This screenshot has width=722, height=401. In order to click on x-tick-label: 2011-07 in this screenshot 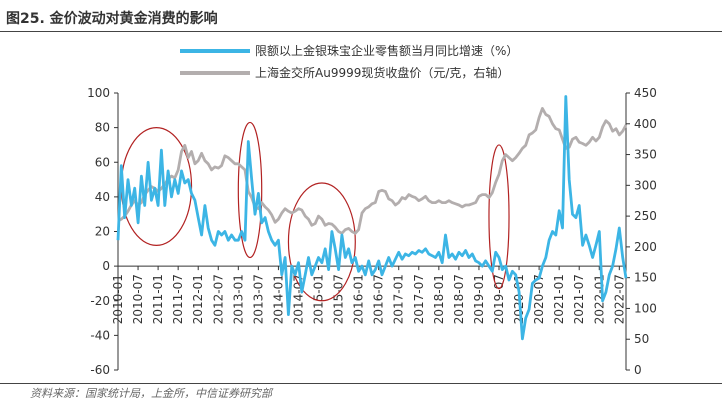, I will do `click(178, 299)`.